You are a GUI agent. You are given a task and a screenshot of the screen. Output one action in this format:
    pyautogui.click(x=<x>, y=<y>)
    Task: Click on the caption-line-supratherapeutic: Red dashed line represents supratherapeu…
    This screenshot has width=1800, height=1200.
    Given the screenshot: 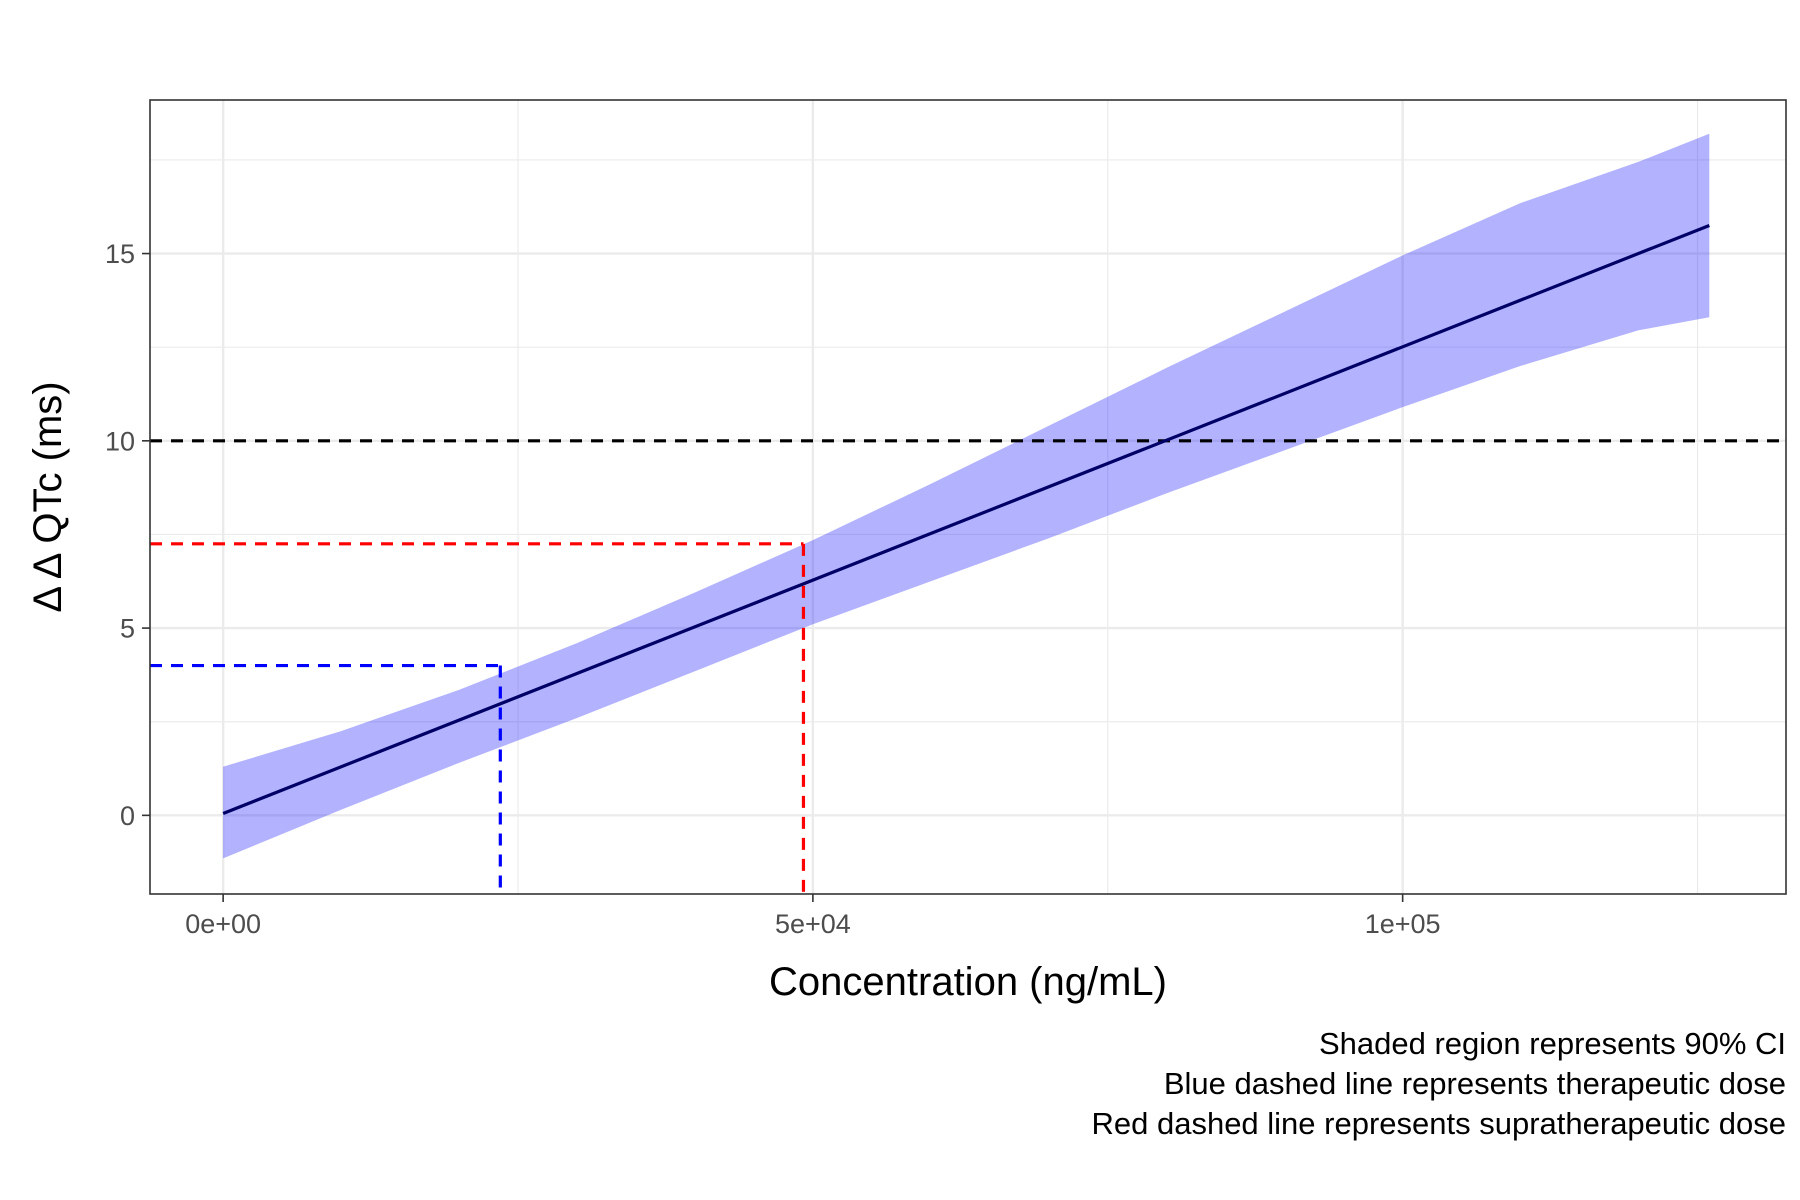 What is the action you would take?
    pyautogui.click(x=1438, y=1123)
    